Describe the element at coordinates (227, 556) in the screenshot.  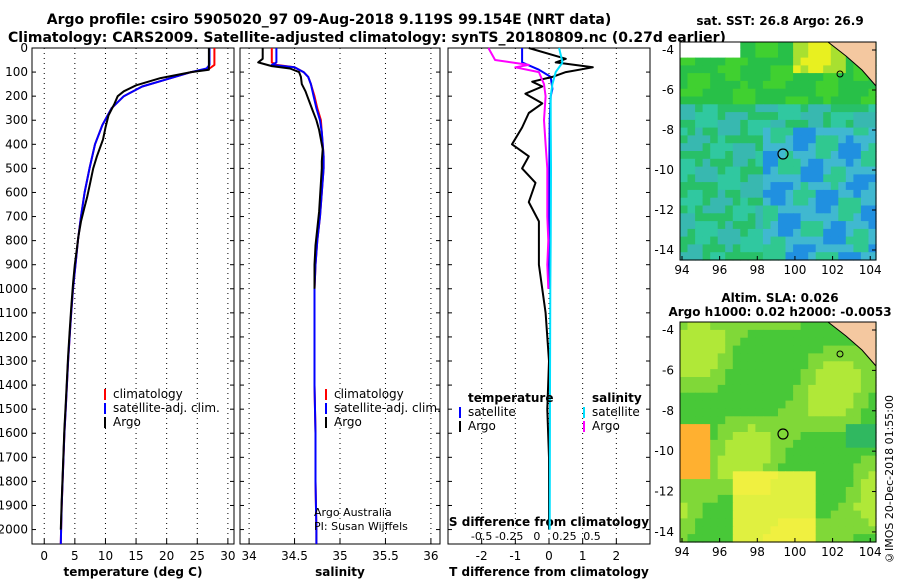
I see `temperature-tick-label: 30` at that location.